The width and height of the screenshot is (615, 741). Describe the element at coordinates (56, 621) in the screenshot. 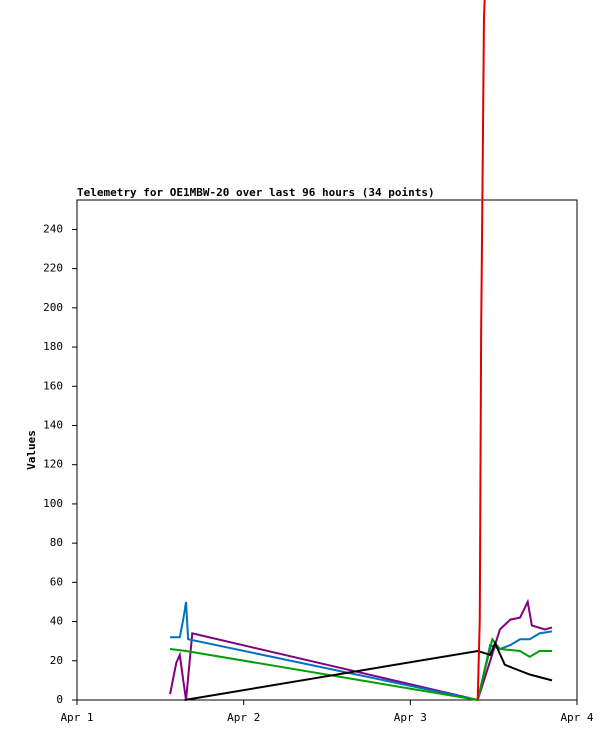

I see `y-tick-label: 40` at that location.